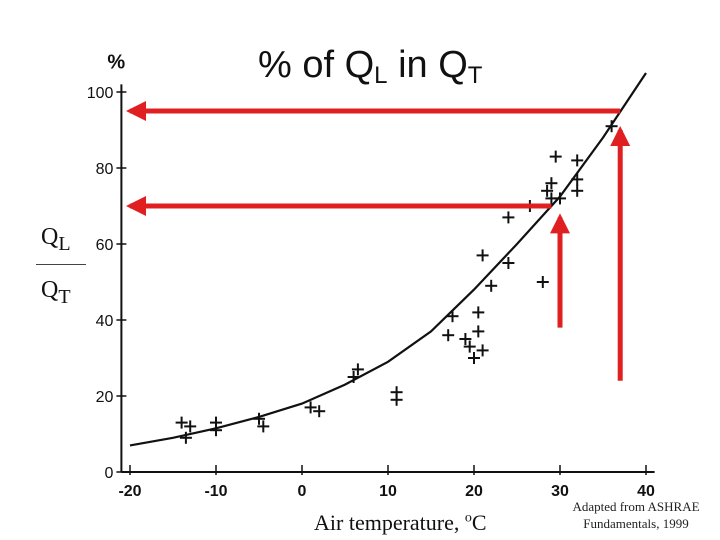  What do you see at coordinates (636, 523) in the screenshot?
I see `credit-line-2: Fundamentals, 1999` at bounding box center [636, 523].